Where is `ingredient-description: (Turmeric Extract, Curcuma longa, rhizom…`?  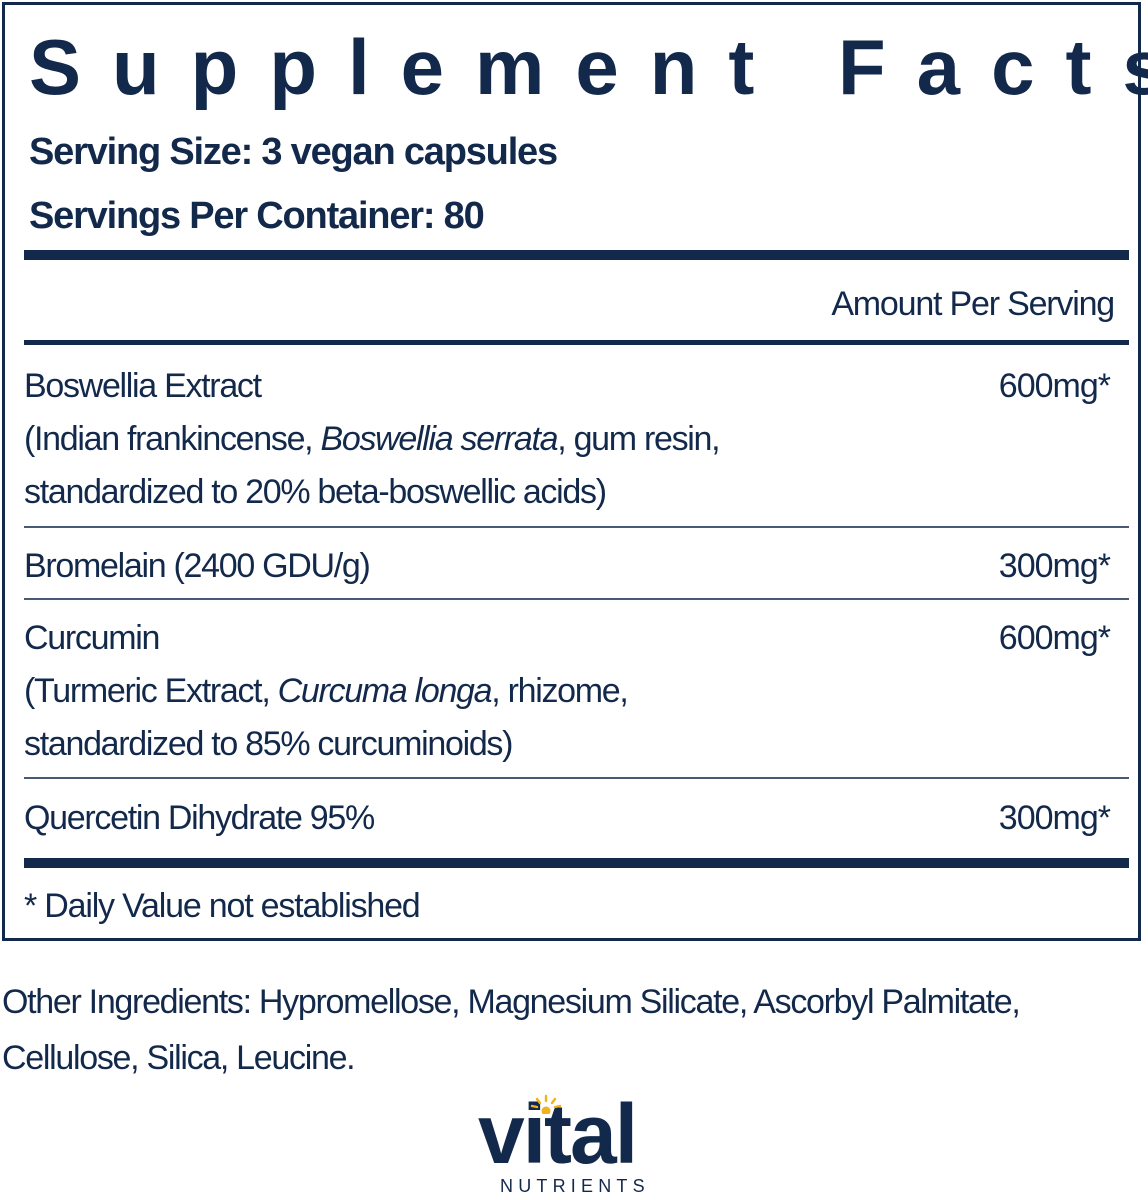 ingredient-description: (Turmeric Extract, Curcuma longa, rhizom… is located at coordinates (326, 691).